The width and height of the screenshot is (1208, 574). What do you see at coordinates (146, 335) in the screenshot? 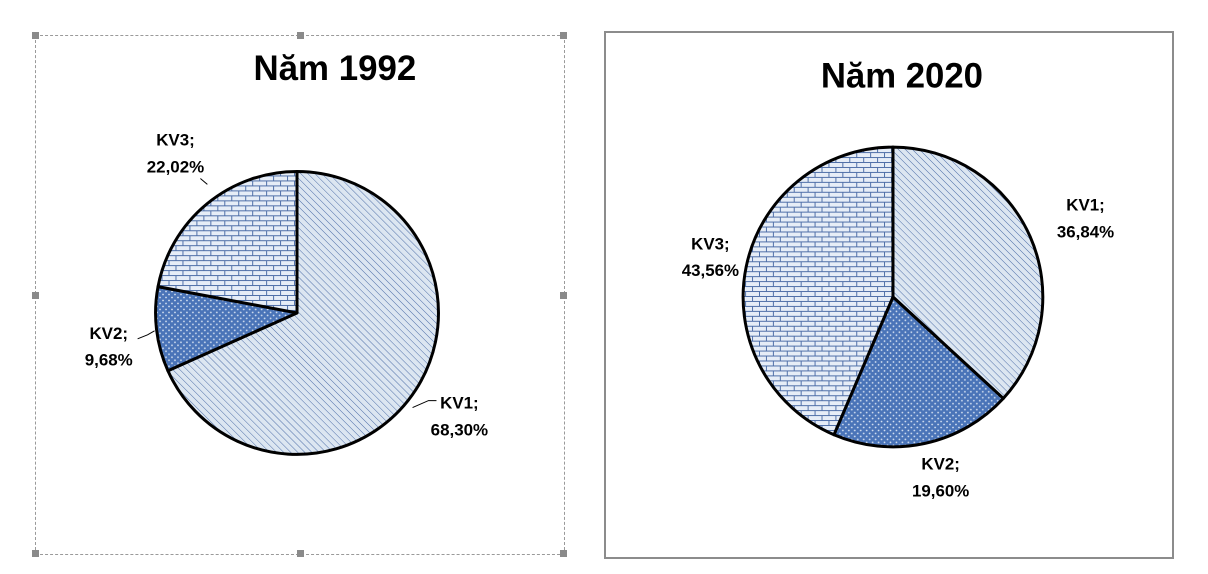
I see `leader-line-kv2` at bounding box center [146, 335].